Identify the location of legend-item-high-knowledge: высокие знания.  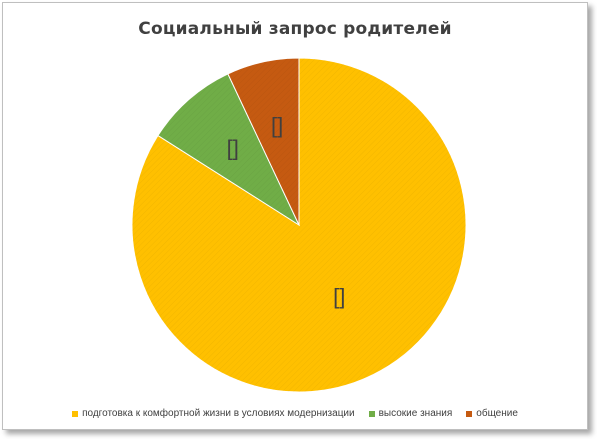
(410, 413).